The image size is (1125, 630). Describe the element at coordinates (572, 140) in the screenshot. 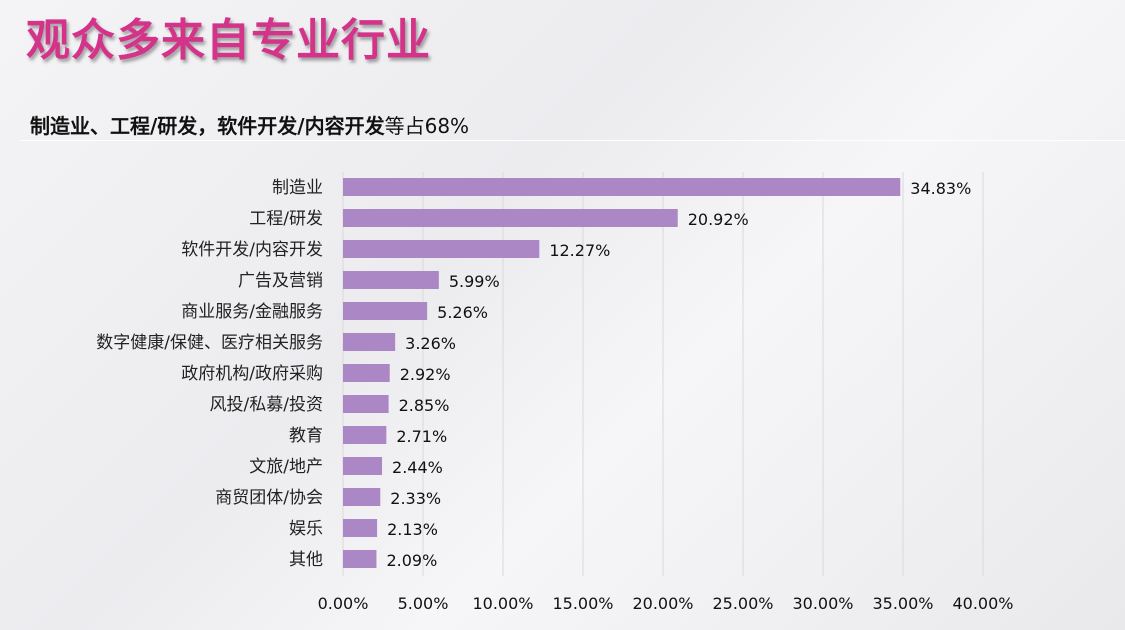

I see `divider` at that location.